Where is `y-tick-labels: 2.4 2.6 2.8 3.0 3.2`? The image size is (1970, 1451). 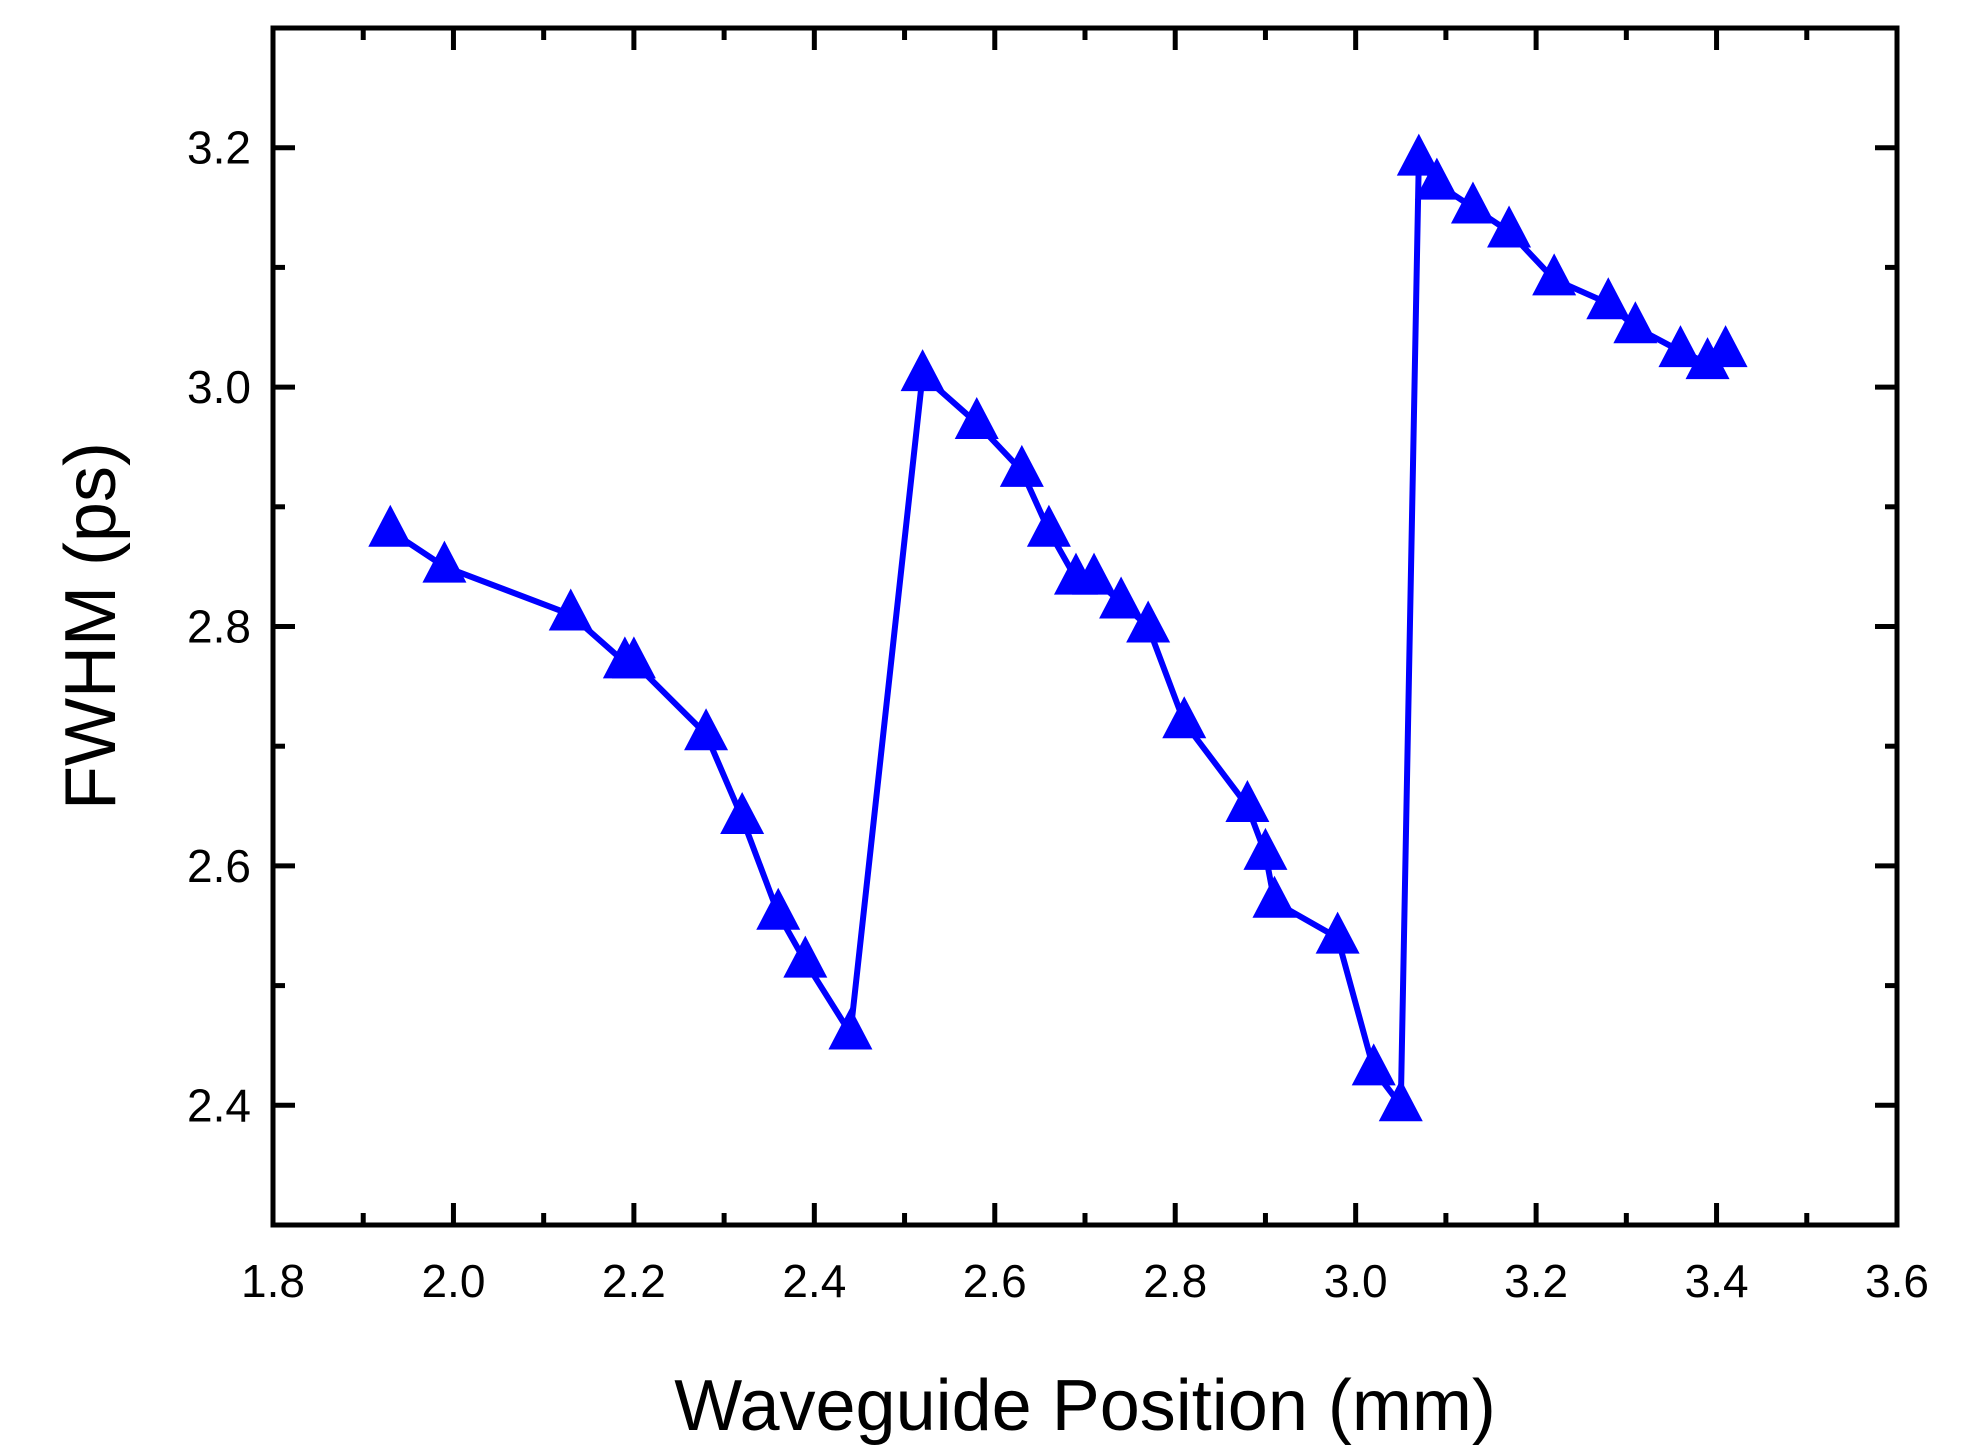 y-tick-labels: 2.4 2.6 2.8 3.0 3.2 is located at coordinates (219, 627).